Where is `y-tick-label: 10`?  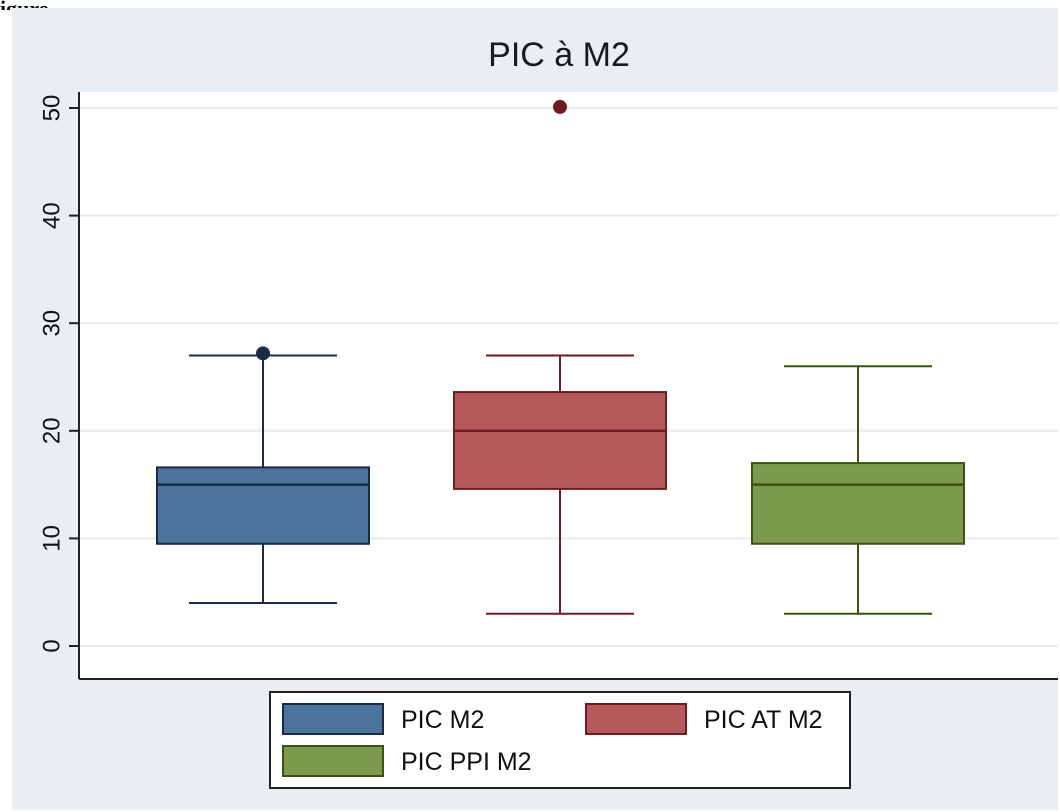
y-tick-label: 10 is located at coordinates (51, 538).